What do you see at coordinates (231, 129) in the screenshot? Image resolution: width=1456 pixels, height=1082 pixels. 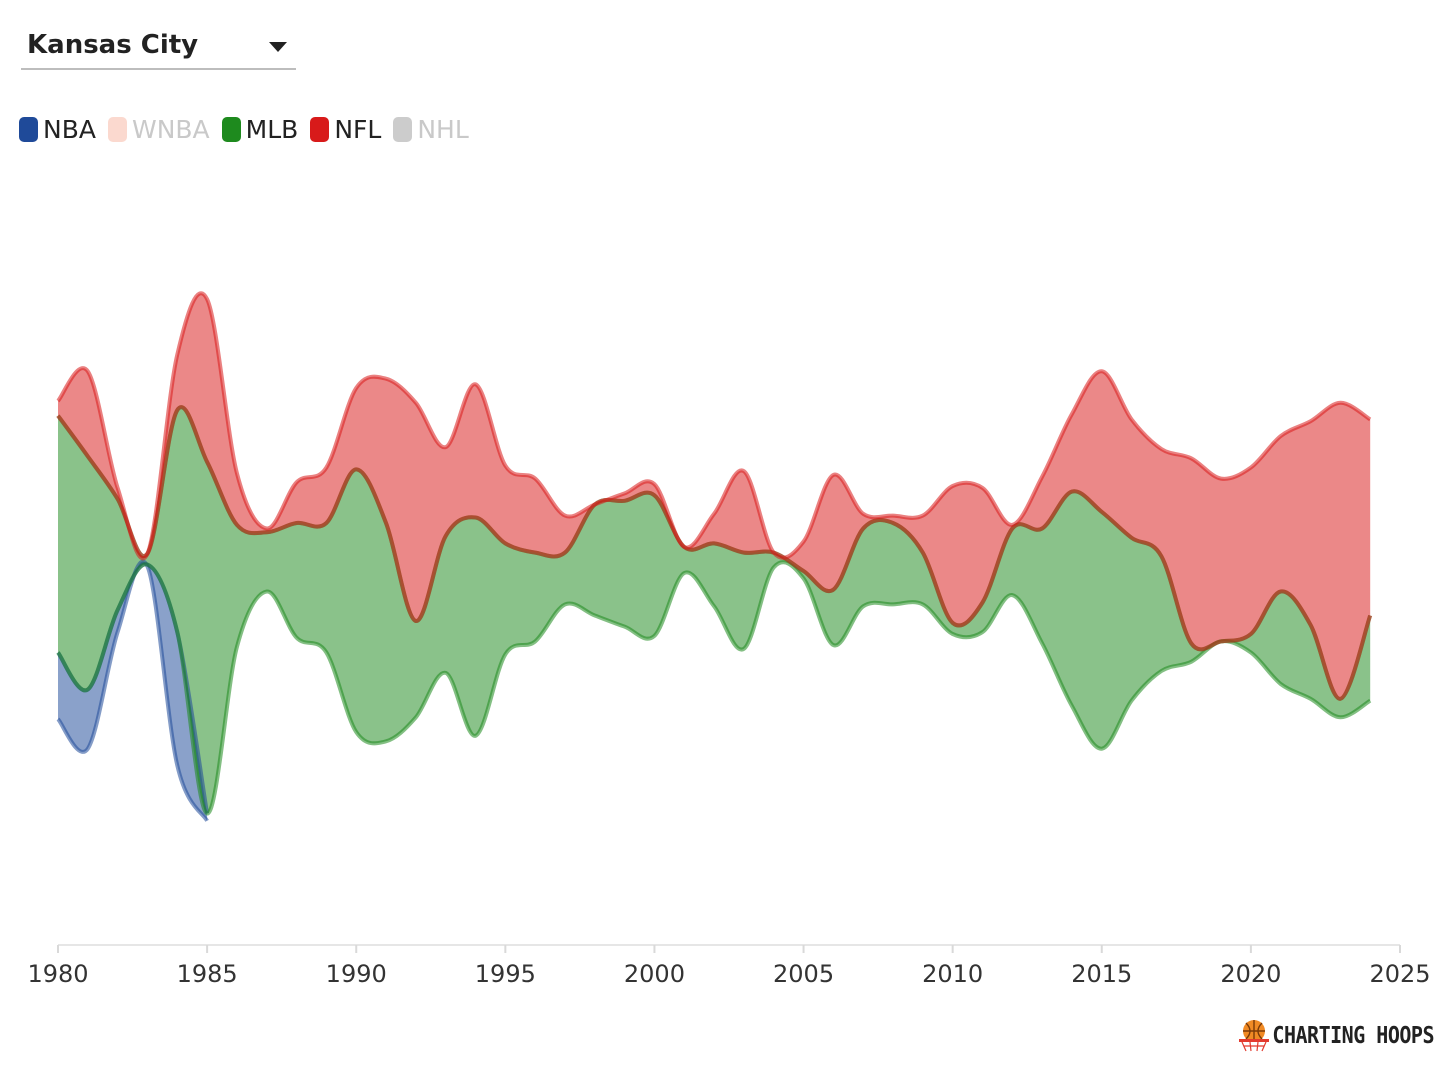 I see `legend-swatch-mlb` at bounding box center [231, 129].